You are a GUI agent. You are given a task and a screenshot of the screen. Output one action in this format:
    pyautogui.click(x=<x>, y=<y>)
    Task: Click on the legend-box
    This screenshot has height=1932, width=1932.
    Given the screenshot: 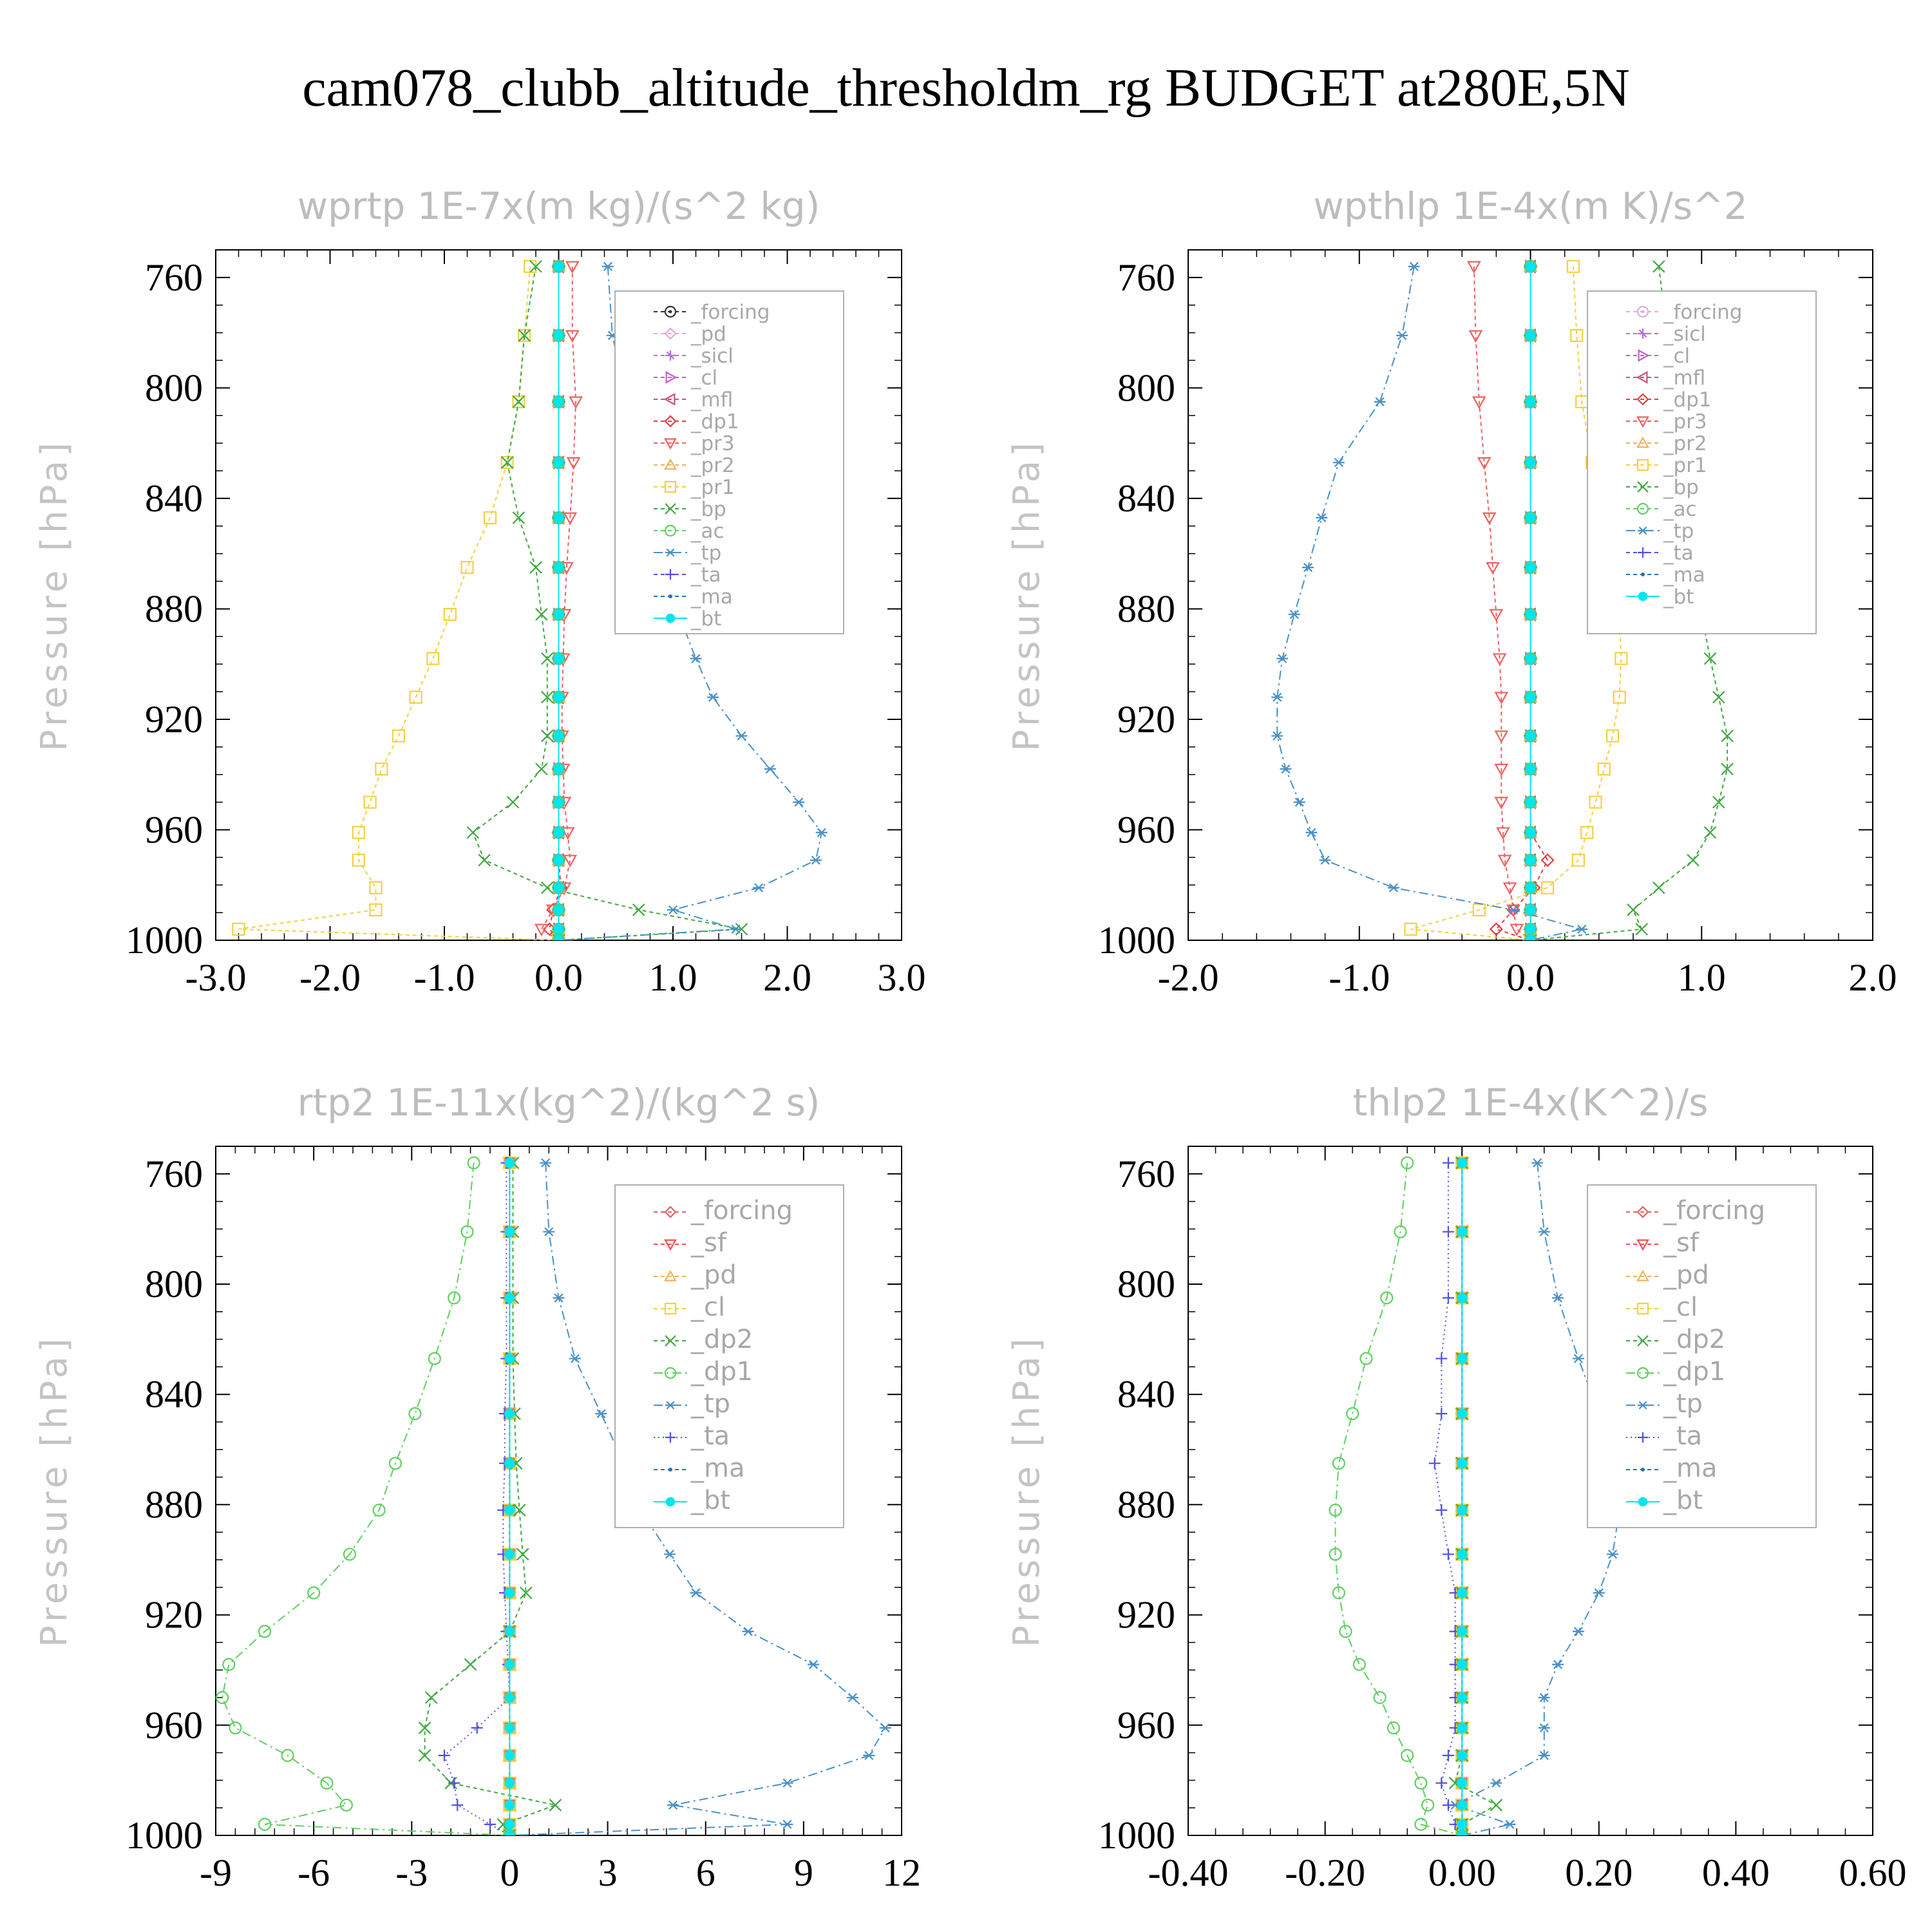 What is the action you would take?
    pyautogui.click(x=1702, y=1356)
    